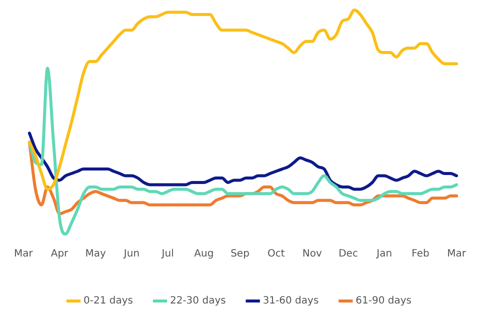 This screenshot has height=320, width=480. Describe the element at coordinates (384, 254) in the screenshot. I see `x-tick-label: Jan` at that location.